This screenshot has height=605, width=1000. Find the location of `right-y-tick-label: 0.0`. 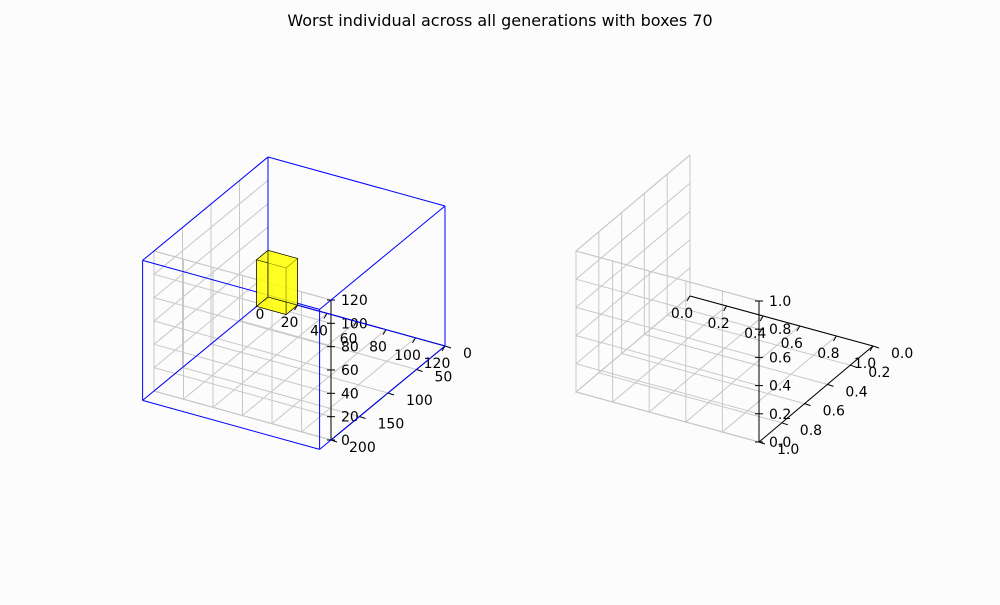

right-y-tick-label: 0.0 is located at coordinates (902, 354).